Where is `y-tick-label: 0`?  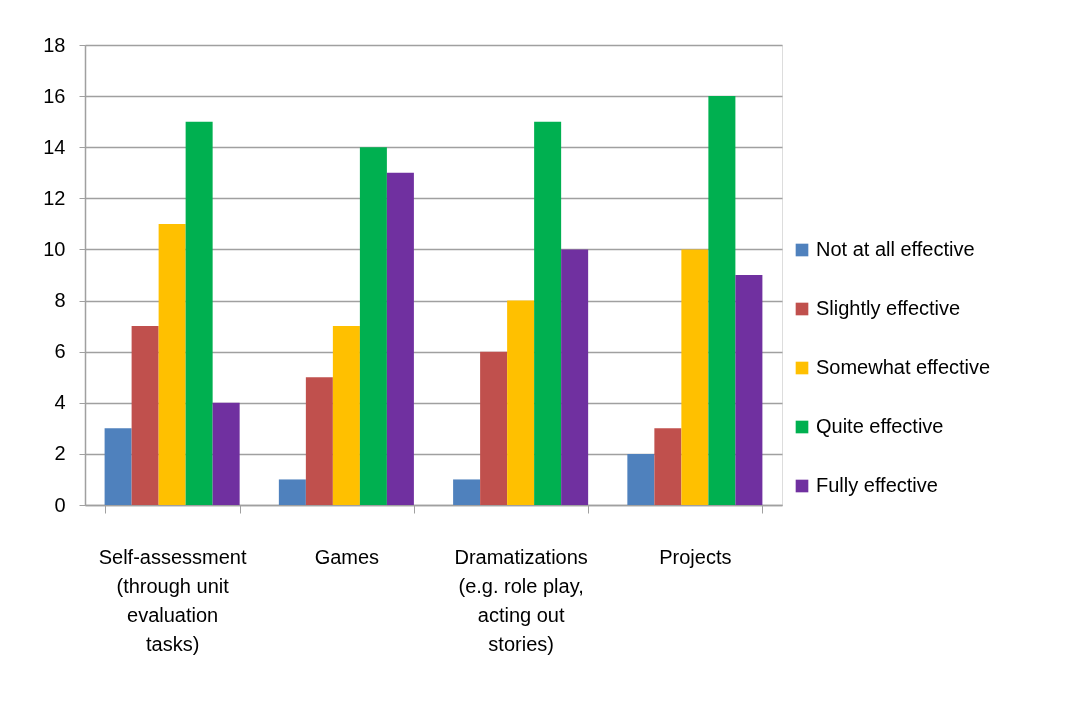
y-tick-label: 0 is located at coordinates (60, 504).